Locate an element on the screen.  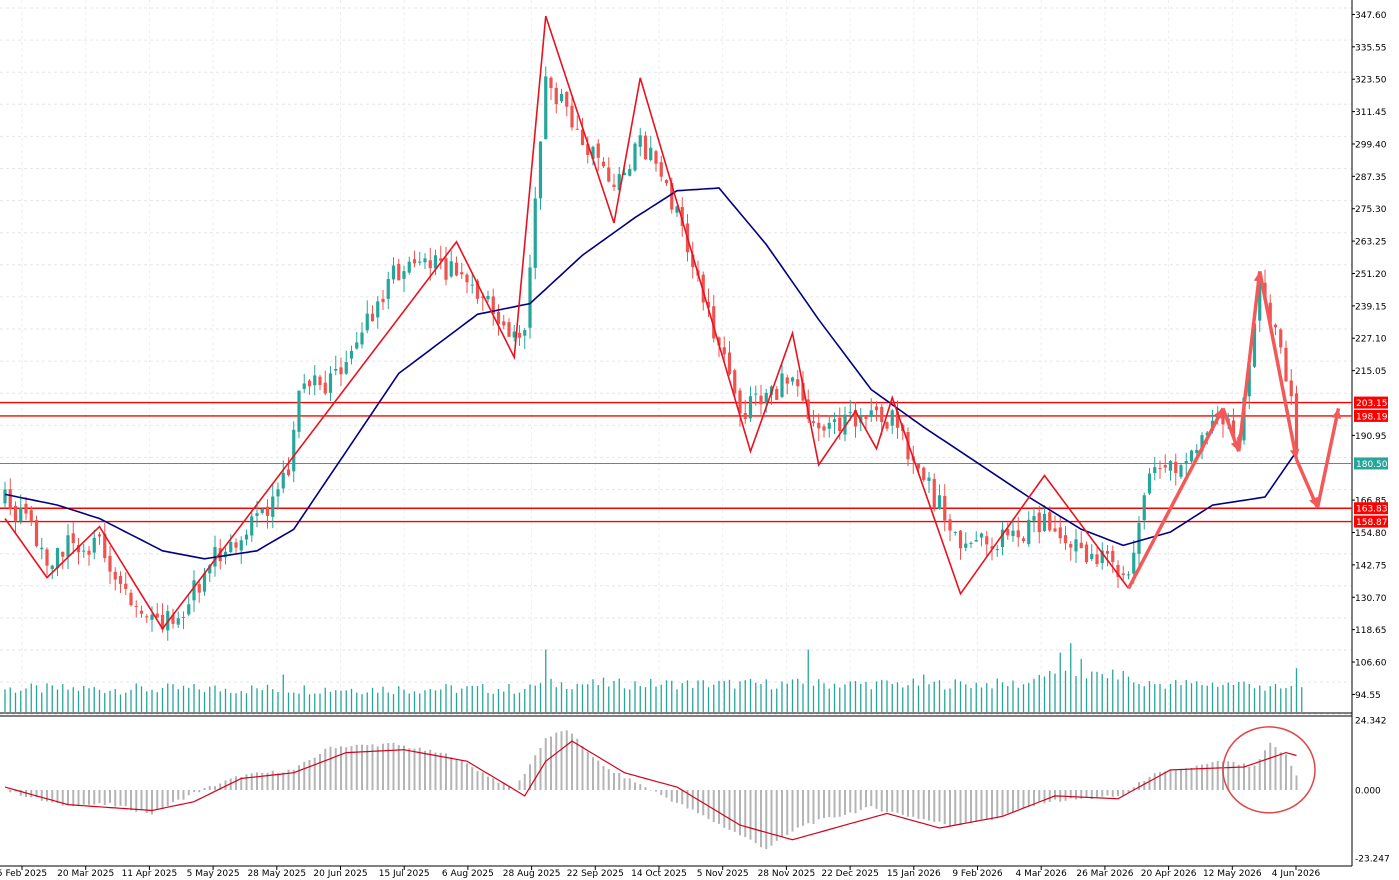
price-level-label: 203.15 is located at coordinates (1372, 404).